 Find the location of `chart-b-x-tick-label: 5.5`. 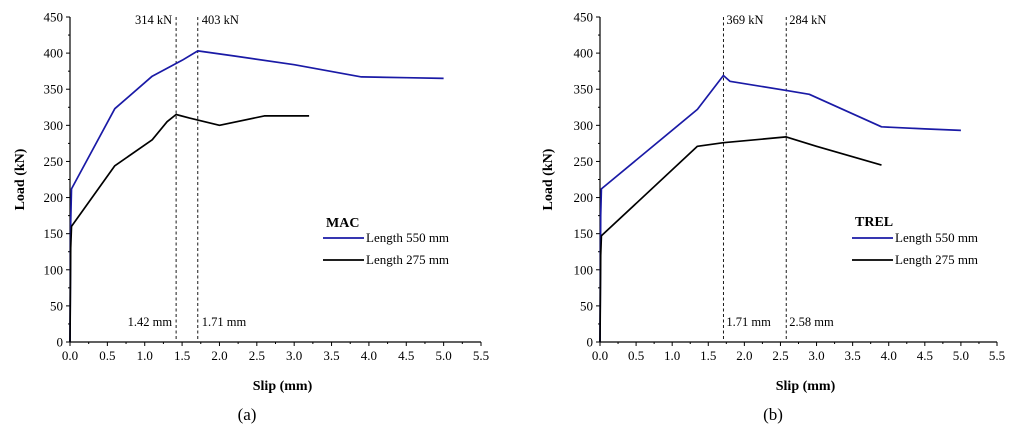

chart-b-x-tick-label: 5.5 is located at coordinates (997, 355).